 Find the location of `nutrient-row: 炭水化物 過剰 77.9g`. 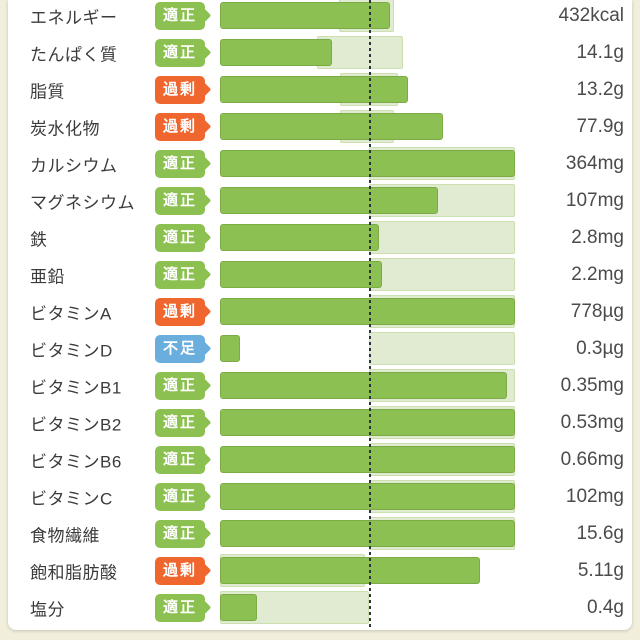

nutrient-row: 炭水化物 過剰 77.9g is located at coordinates (320, 126).